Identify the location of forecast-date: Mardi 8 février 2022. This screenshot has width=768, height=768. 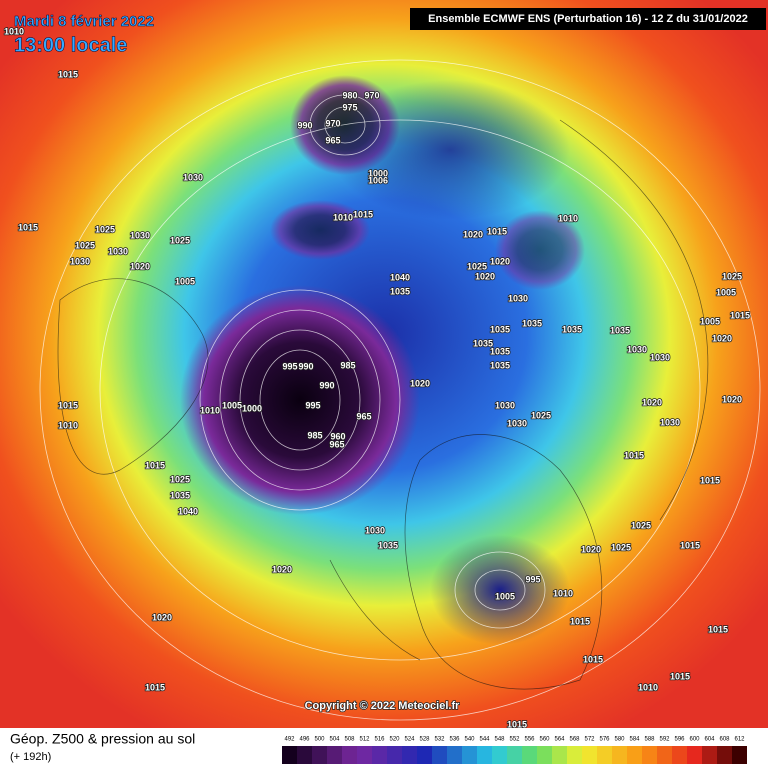
(84, 21).